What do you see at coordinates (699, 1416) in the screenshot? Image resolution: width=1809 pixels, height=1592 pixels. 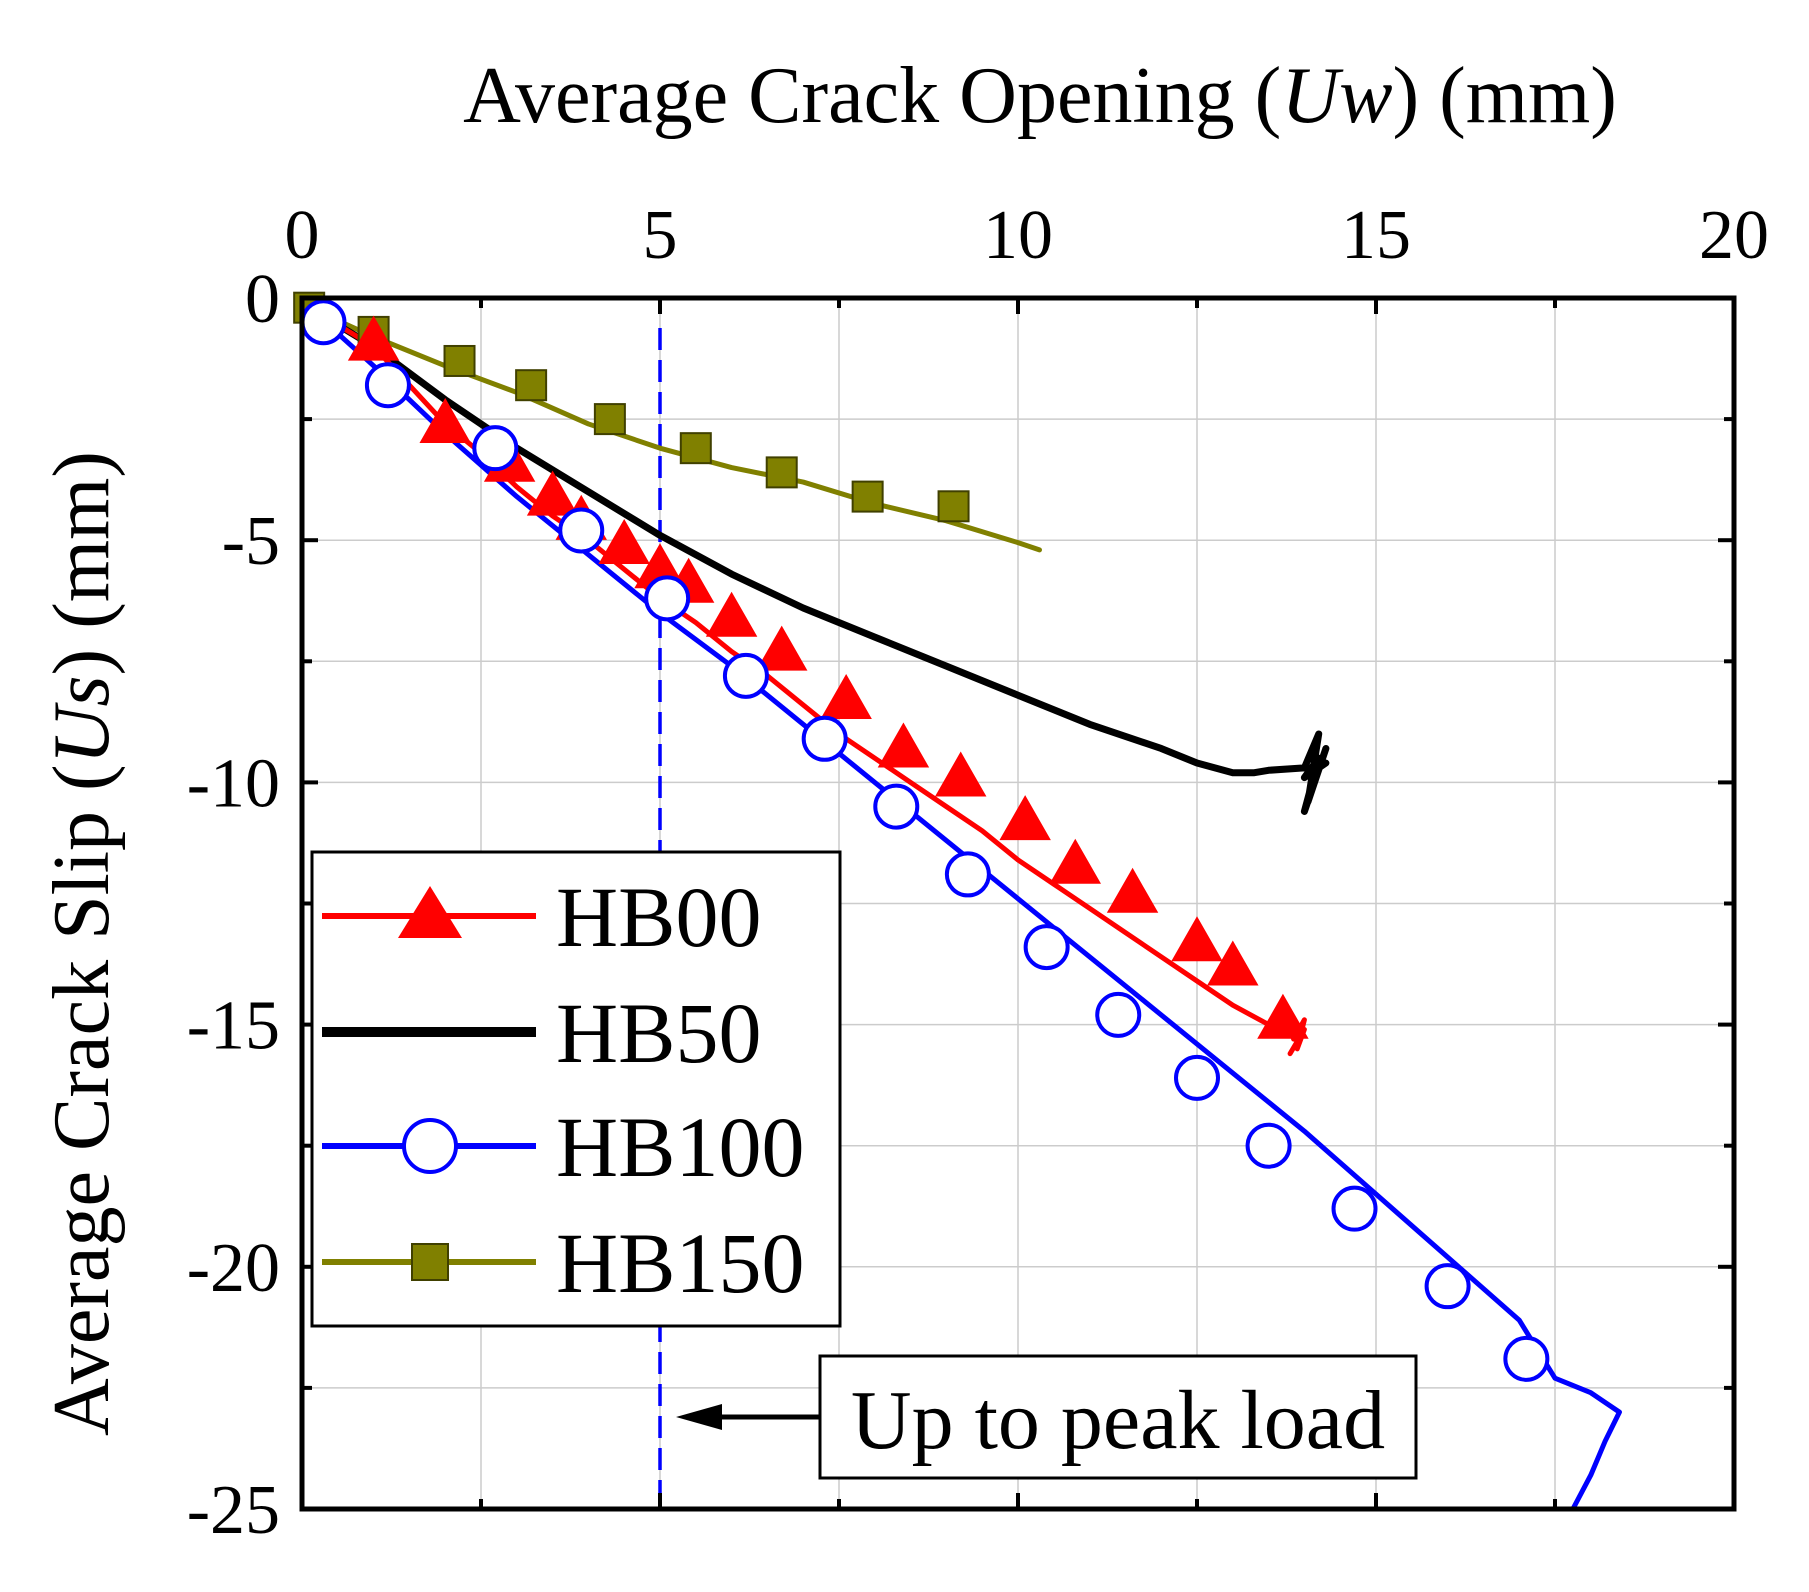 I see `annotation-arrow-head` at bounding box center [699, 1416].